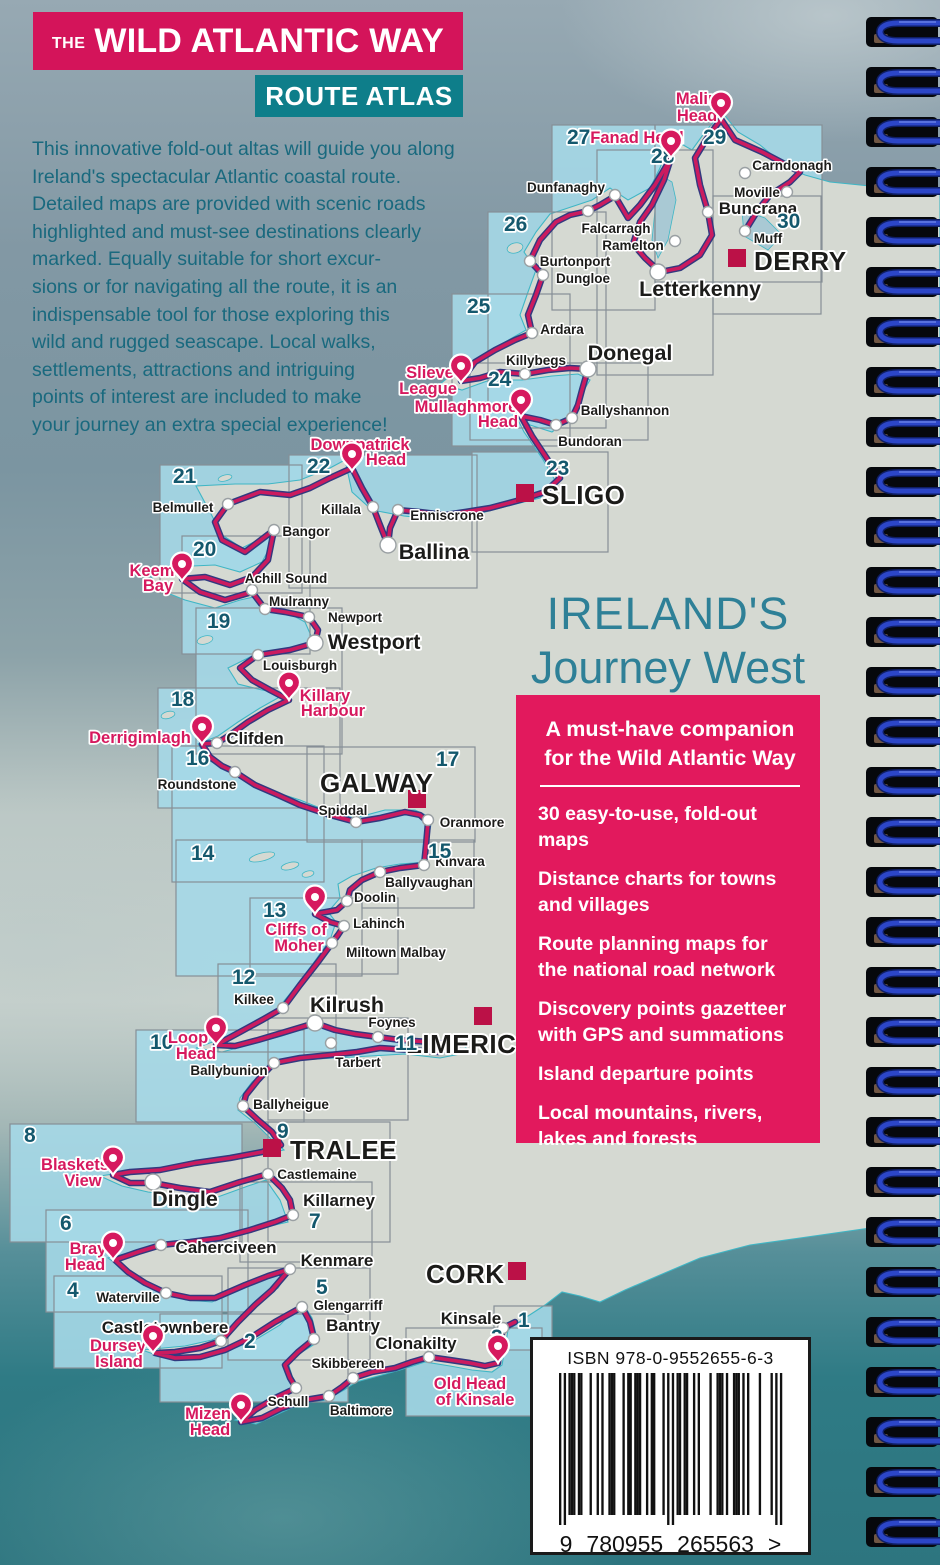 The image size is (940, 1565). Describe the element at coordinates (202, 730) in the screenshot. I see `derrigimlagh-pin` at that location.